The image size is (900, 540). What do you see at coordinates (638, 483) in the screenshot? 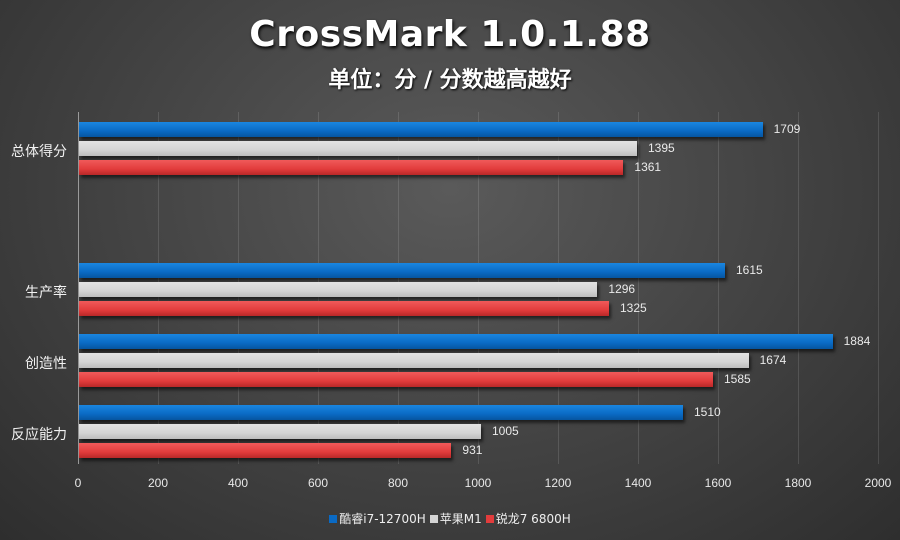
I see `x-tick-label: 1400` at bounding box center [638, 483].